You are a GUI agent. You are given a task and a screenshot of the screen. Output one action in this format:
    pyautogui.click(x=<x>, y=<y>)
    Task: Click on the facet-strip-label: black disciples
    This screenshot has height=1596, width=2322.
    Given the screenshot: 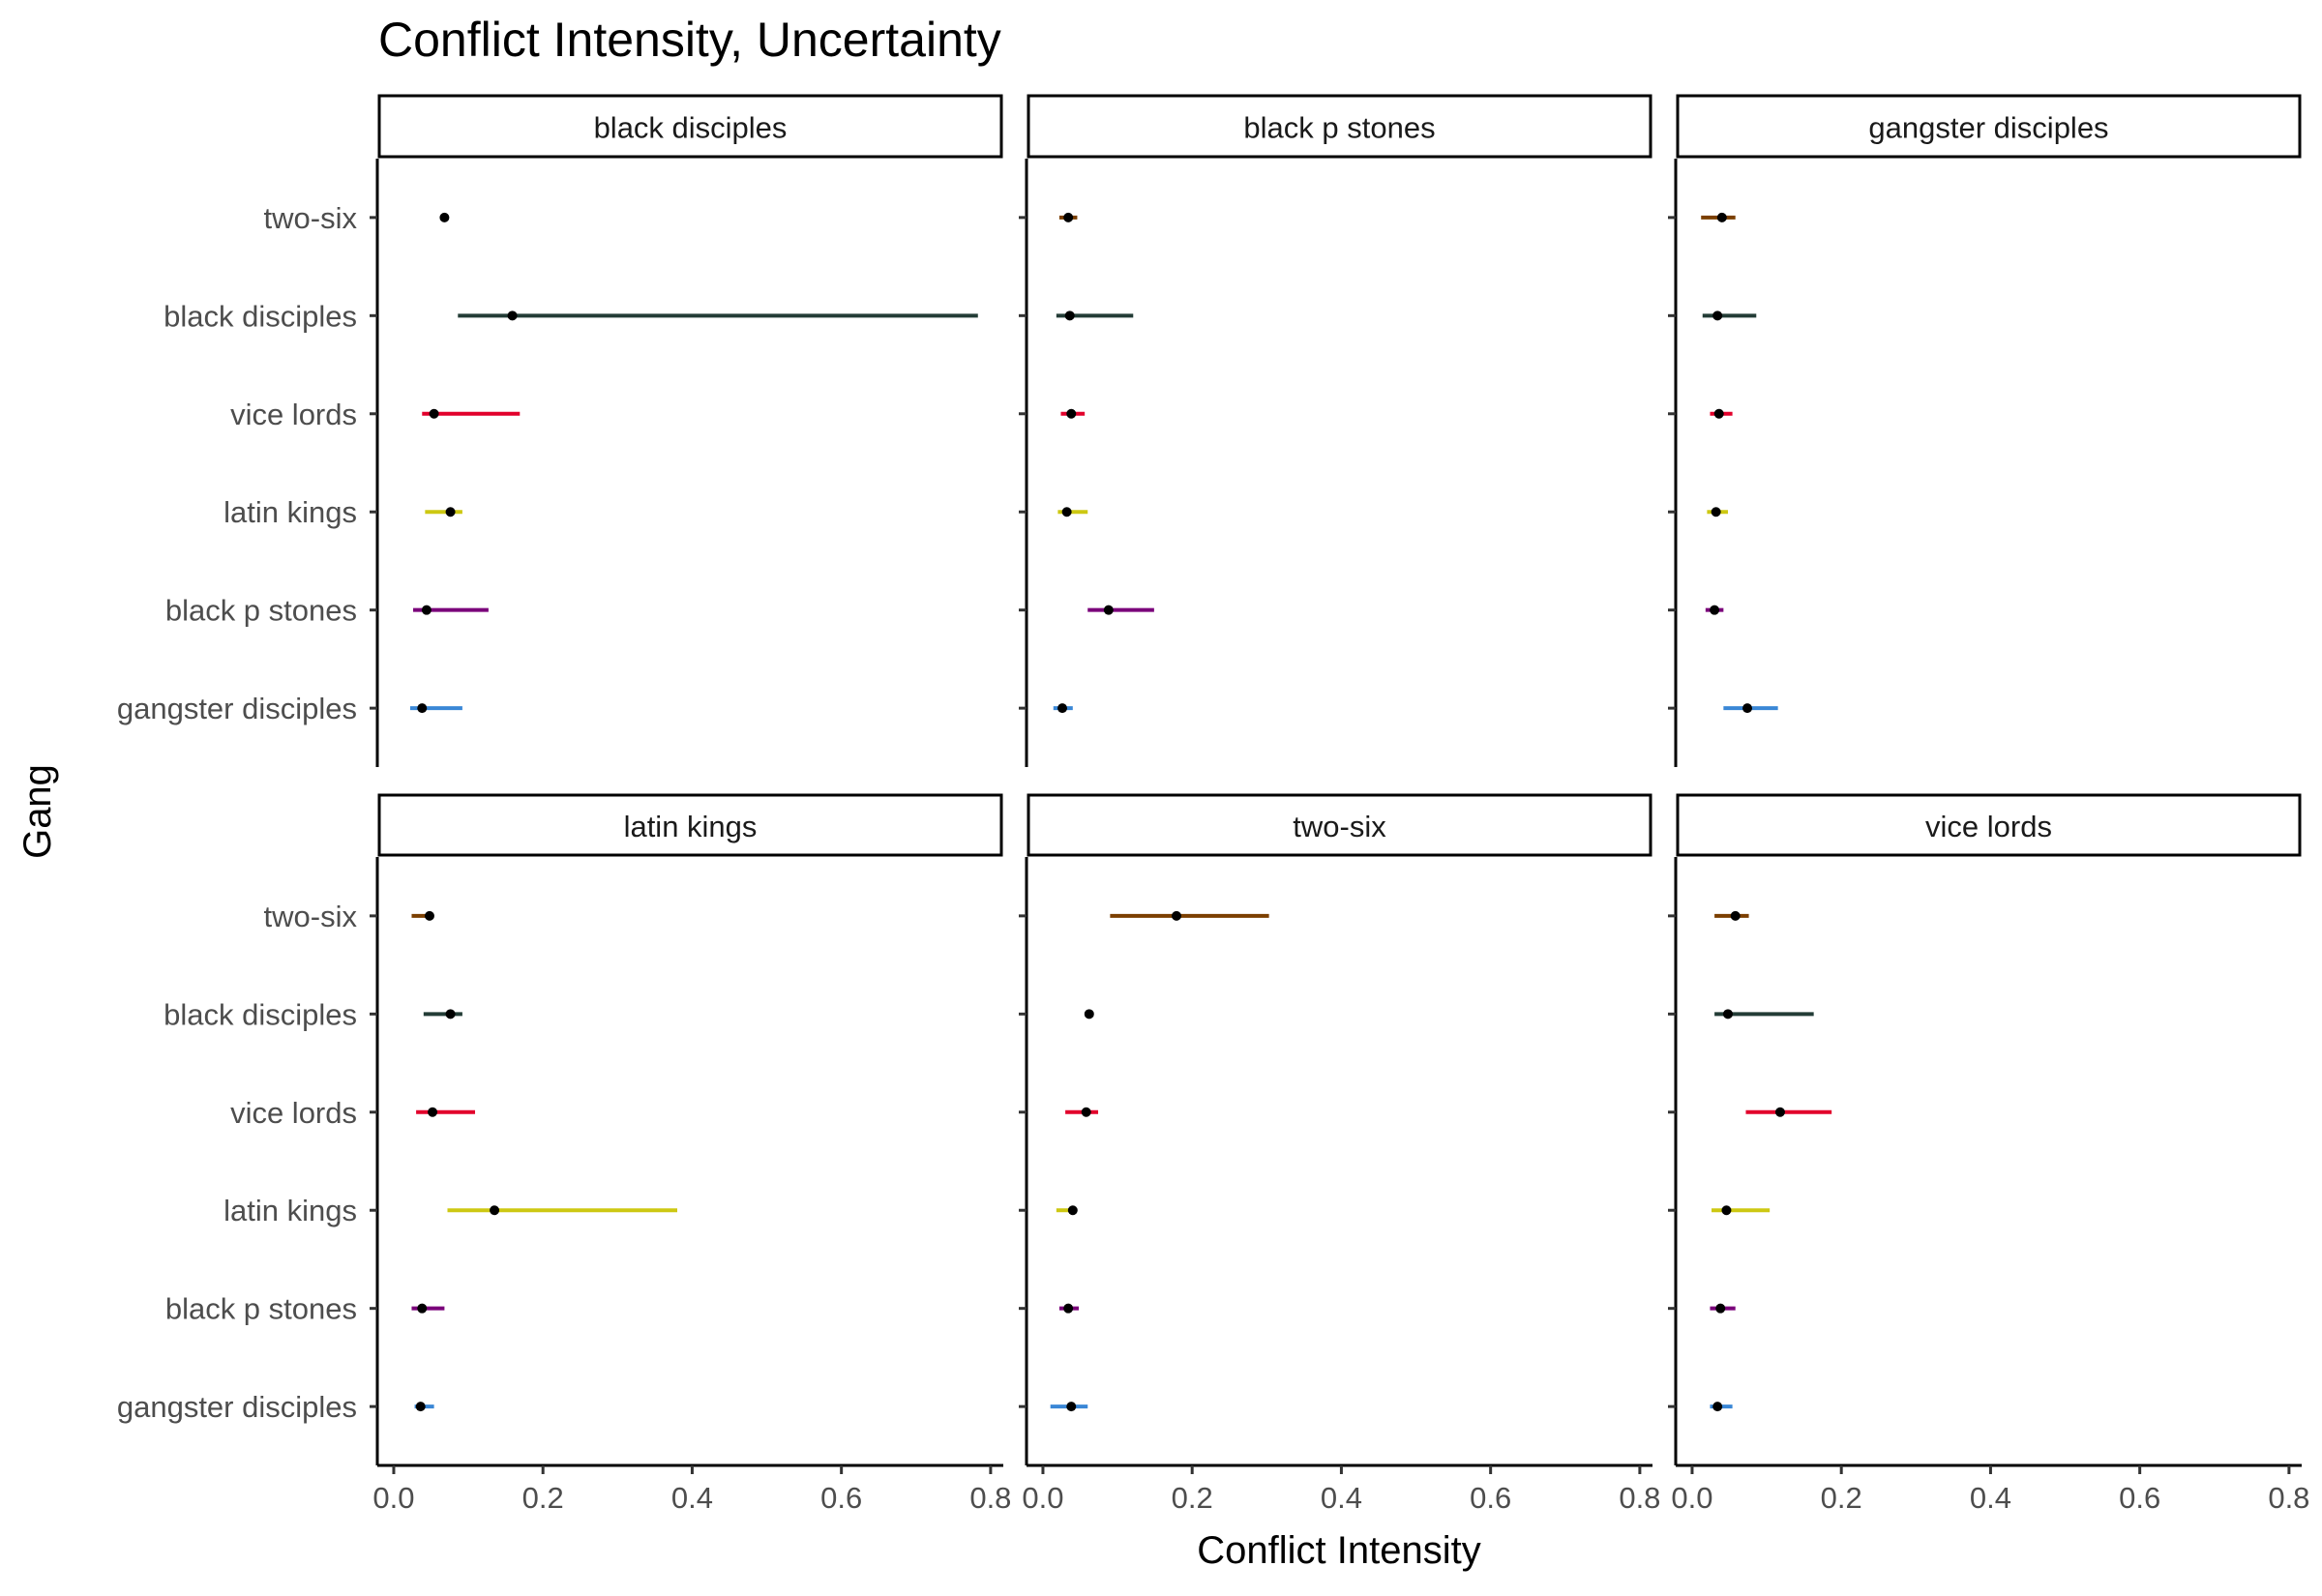 What is the action you would take?
    pyautogui.click(x=691, y=128)
    